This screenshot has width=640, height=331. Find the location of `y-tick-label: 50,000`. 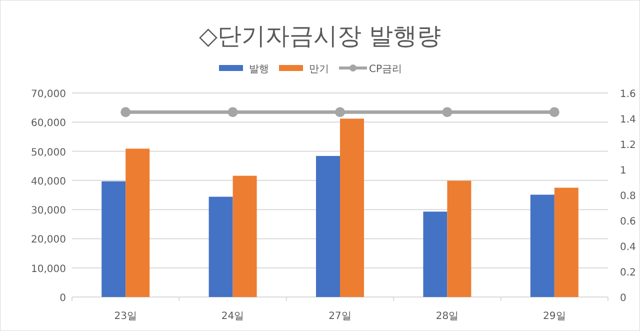

y-tick-label: 50,000 is located at coordinates (48, 152).